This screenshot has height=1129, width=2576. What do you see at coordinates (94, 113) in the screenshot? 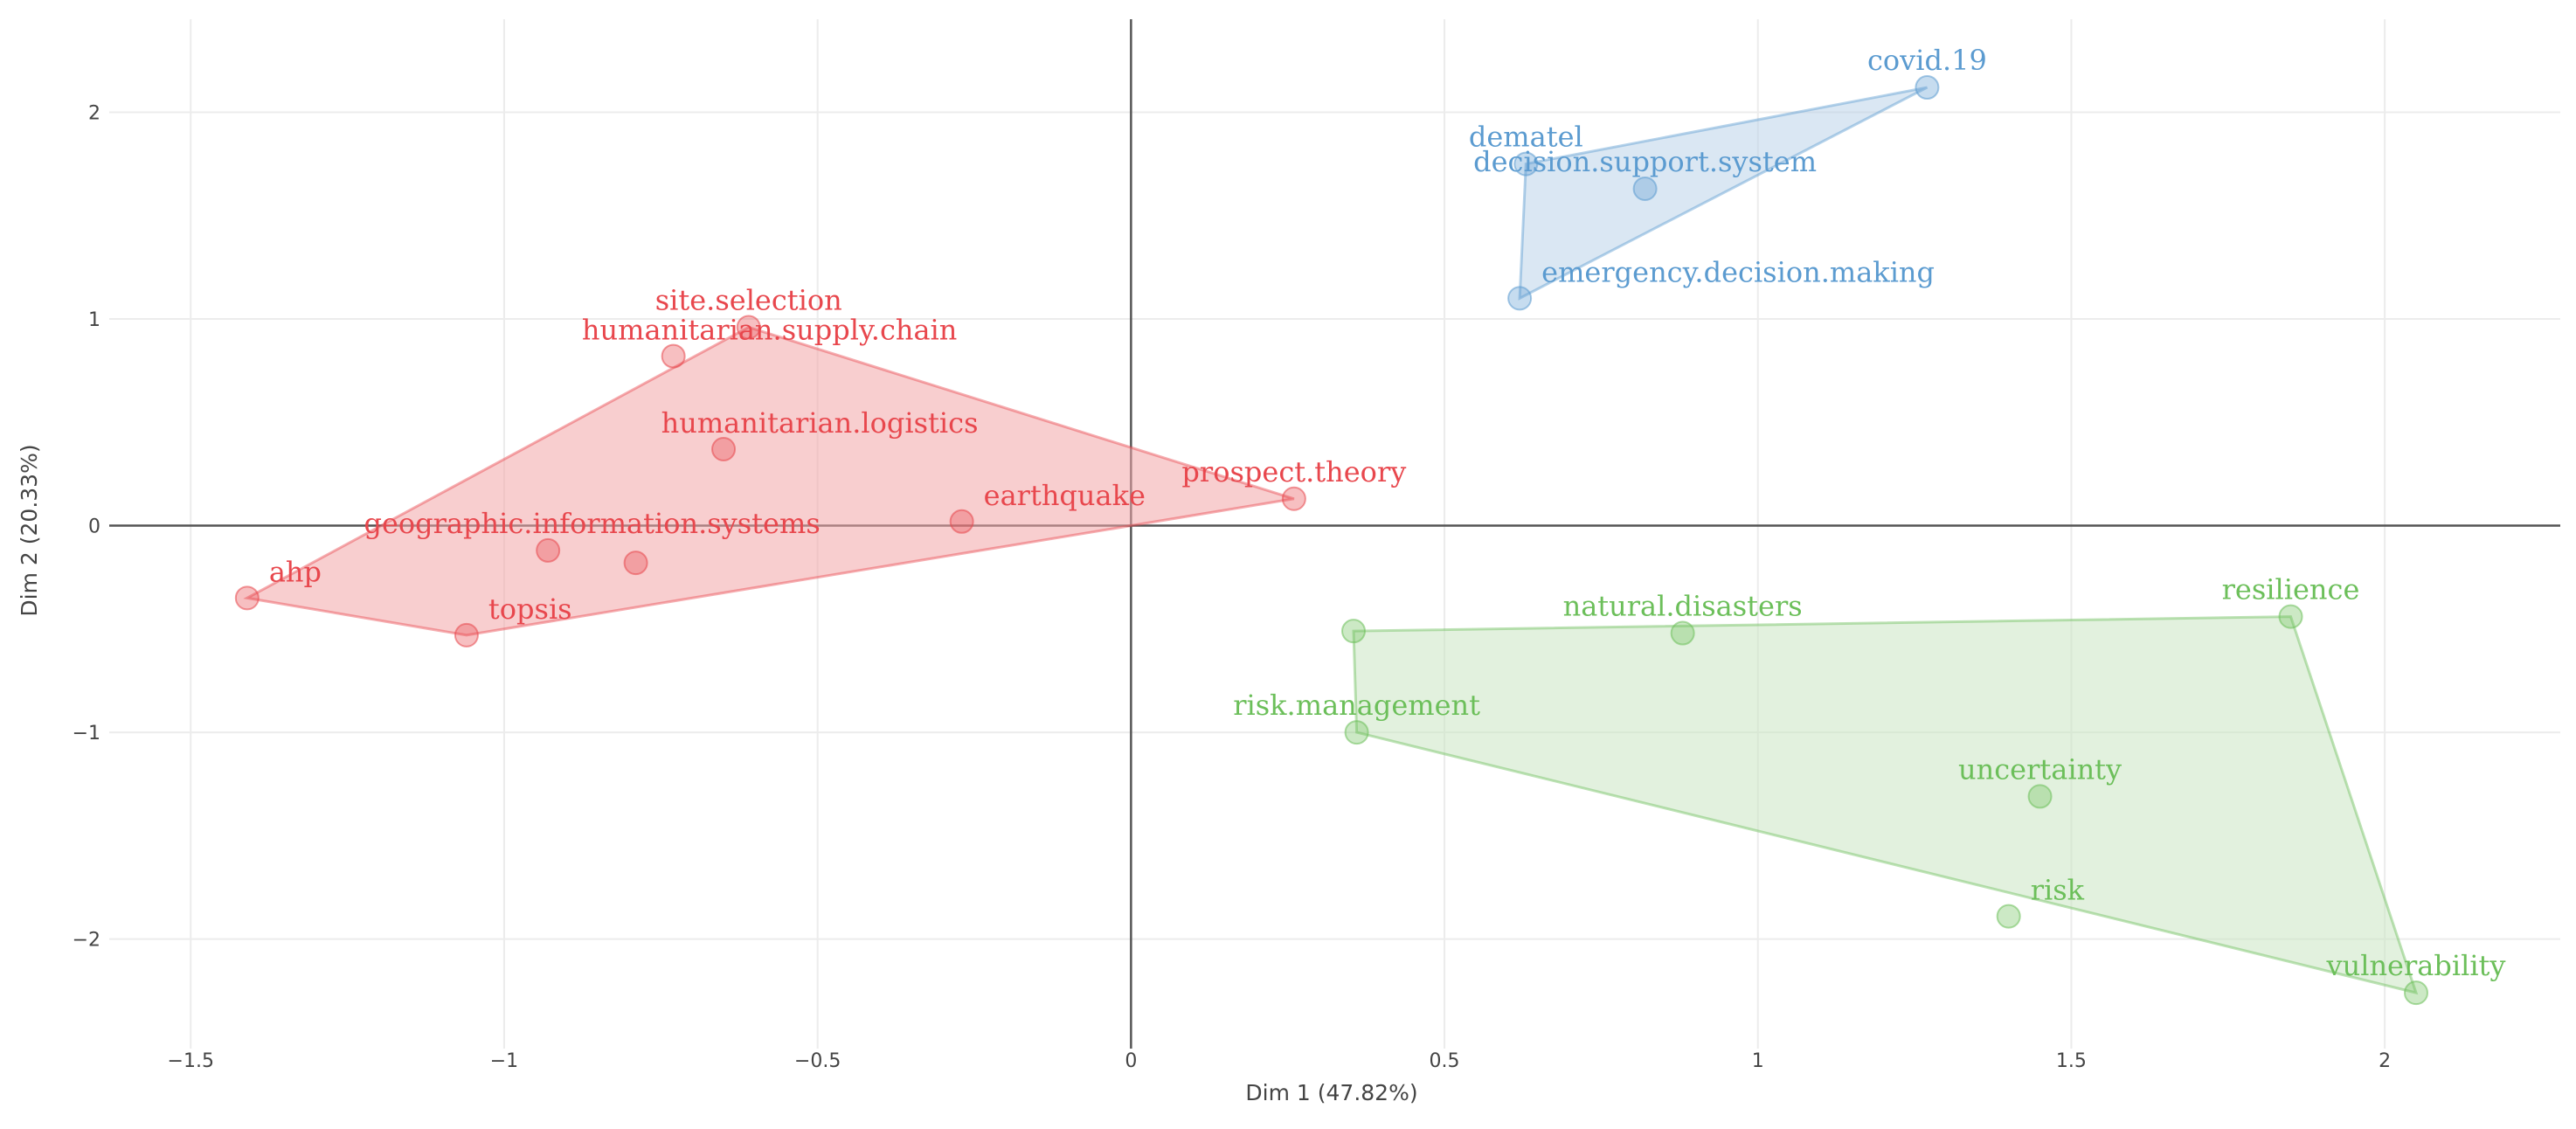
I see `y-tick-label: 2` at bounding box center [94, 113].